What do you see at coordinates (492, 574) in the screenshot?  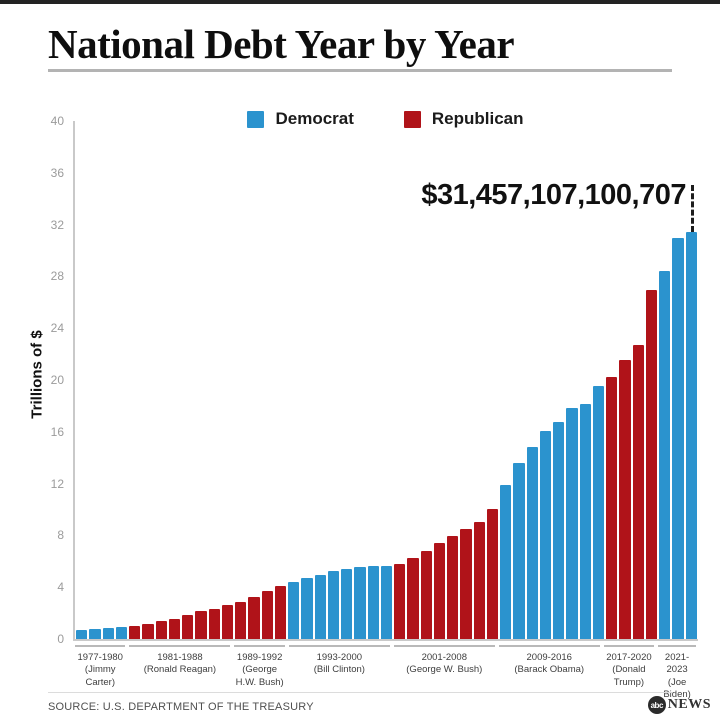 I see `bar-2008` at bounding box center [492, 574].